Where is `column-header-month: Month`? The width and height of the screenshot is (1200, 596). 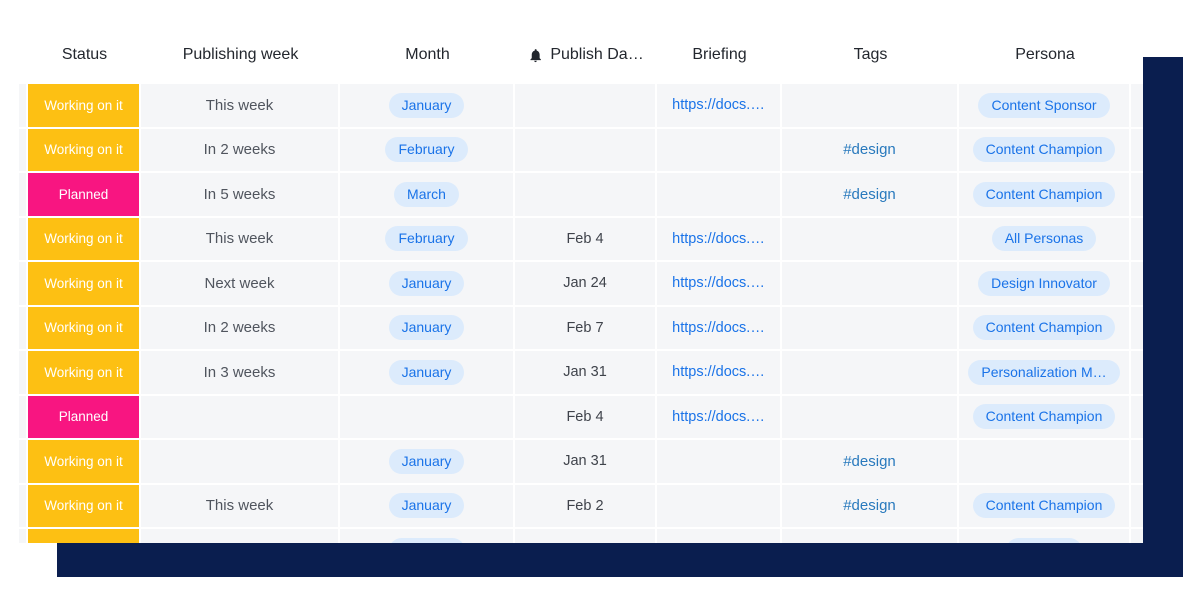
column-header-month: Month is located at coordinates (427, 55).